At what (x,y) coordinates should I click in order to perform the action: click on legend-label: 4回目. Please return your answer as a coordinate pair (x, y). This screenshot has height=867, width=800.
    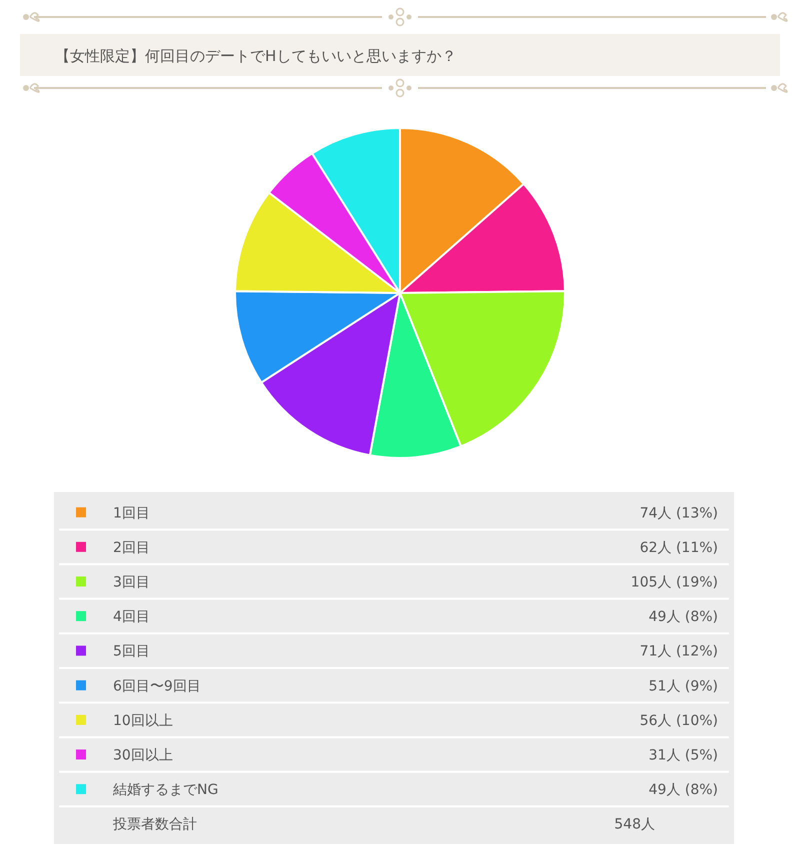
    Looking at the image, I should click on (131, 617).